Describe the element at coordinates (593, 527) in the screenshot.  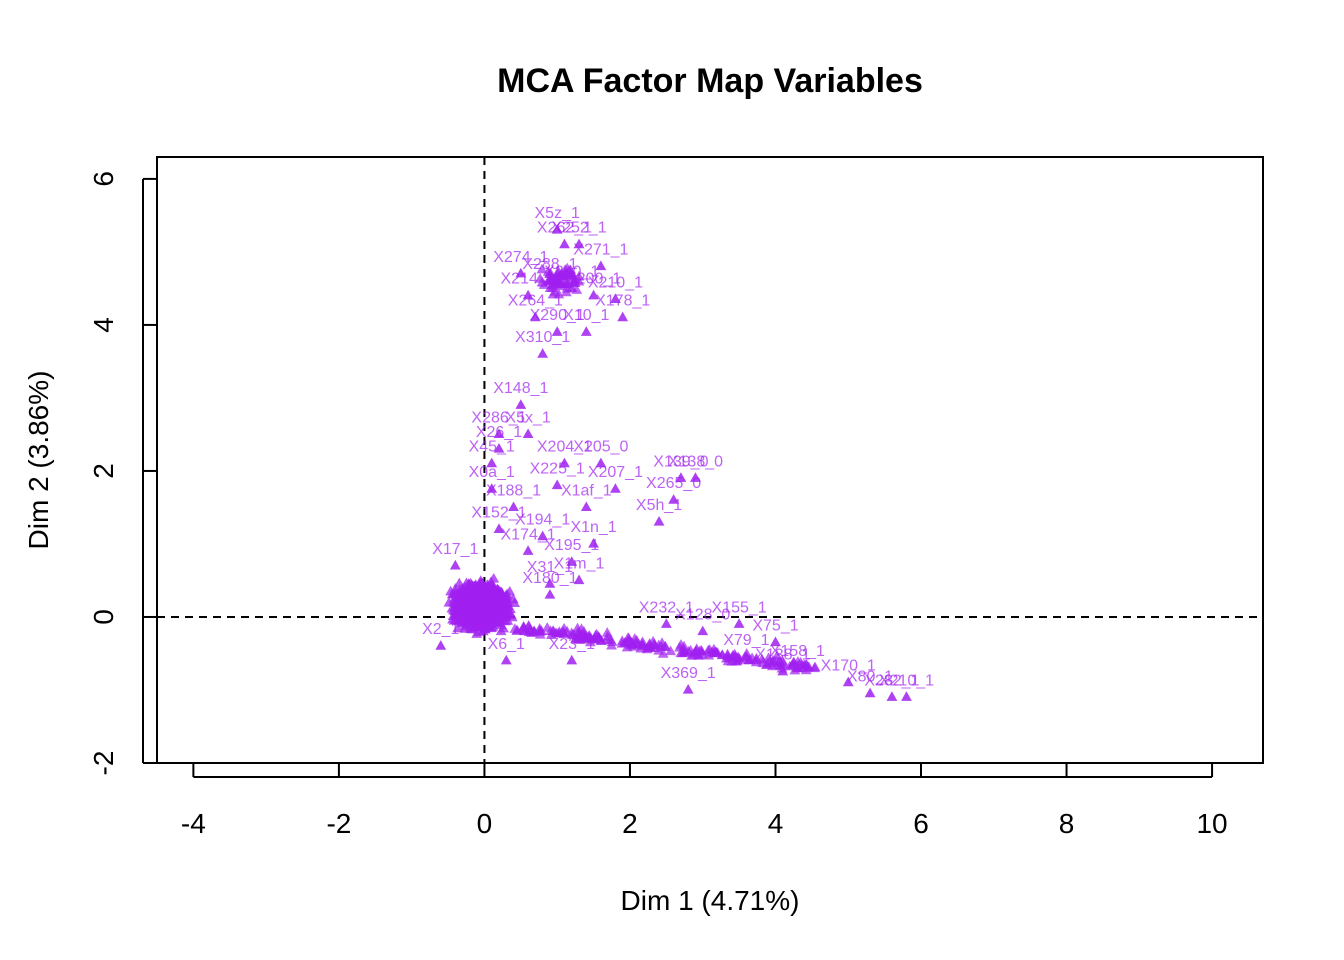
I see `data-point-label: X1n_1` at that location.